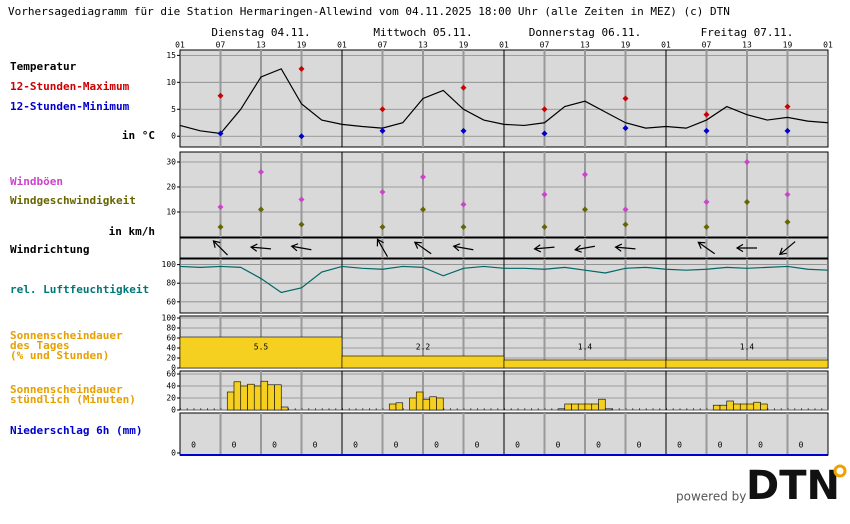 The width and height of the screenshot is (850, 524). What do you see at coordinates (76, 430) in the screenshot?
I see `panel-title: Niederschlag 6h (mm)` at bounding box center [76, 430].